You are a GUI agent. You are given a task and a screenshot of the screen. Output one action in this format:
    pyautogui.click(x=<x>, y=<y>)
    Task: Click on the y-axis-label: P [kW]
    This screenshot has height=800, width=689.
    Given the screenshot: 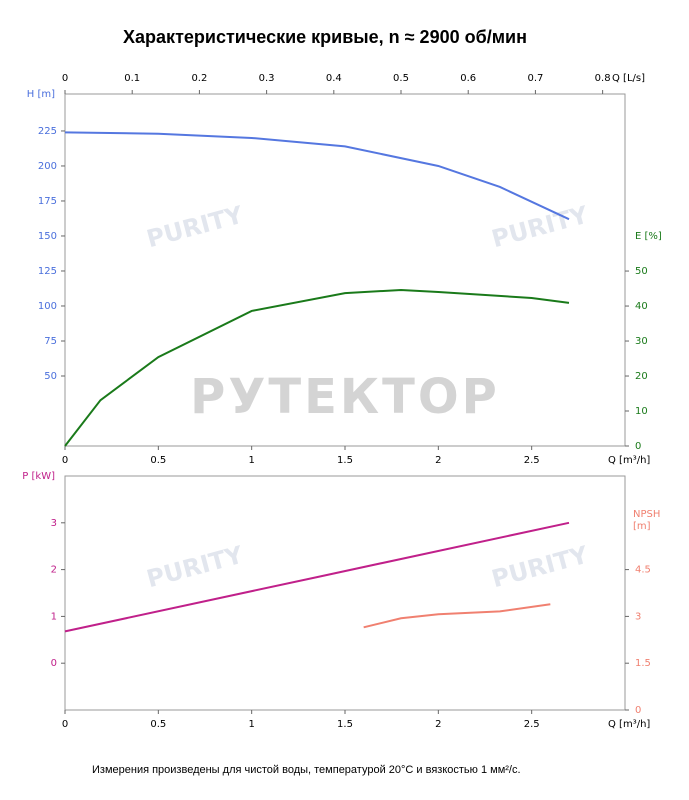 What is the action you would take?
    pyautogui.click(x=38, y=476)
    